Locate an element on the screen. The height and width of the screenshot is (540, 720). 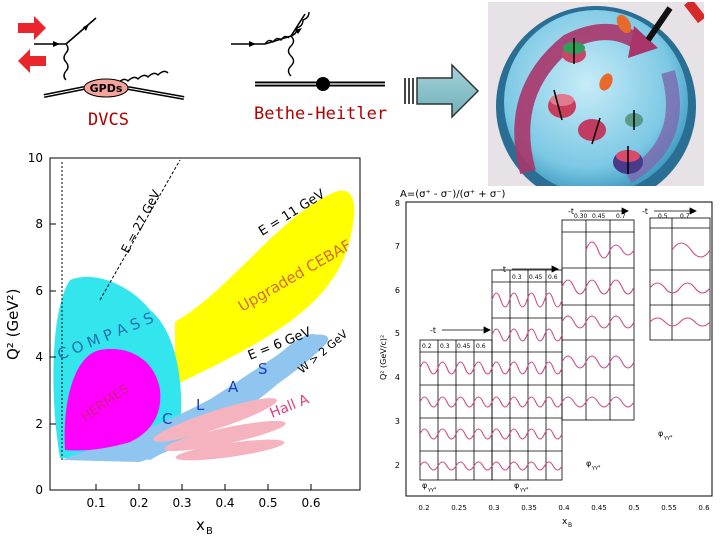
x-tick-1: 0.1 is located at coordinates (95, 503).